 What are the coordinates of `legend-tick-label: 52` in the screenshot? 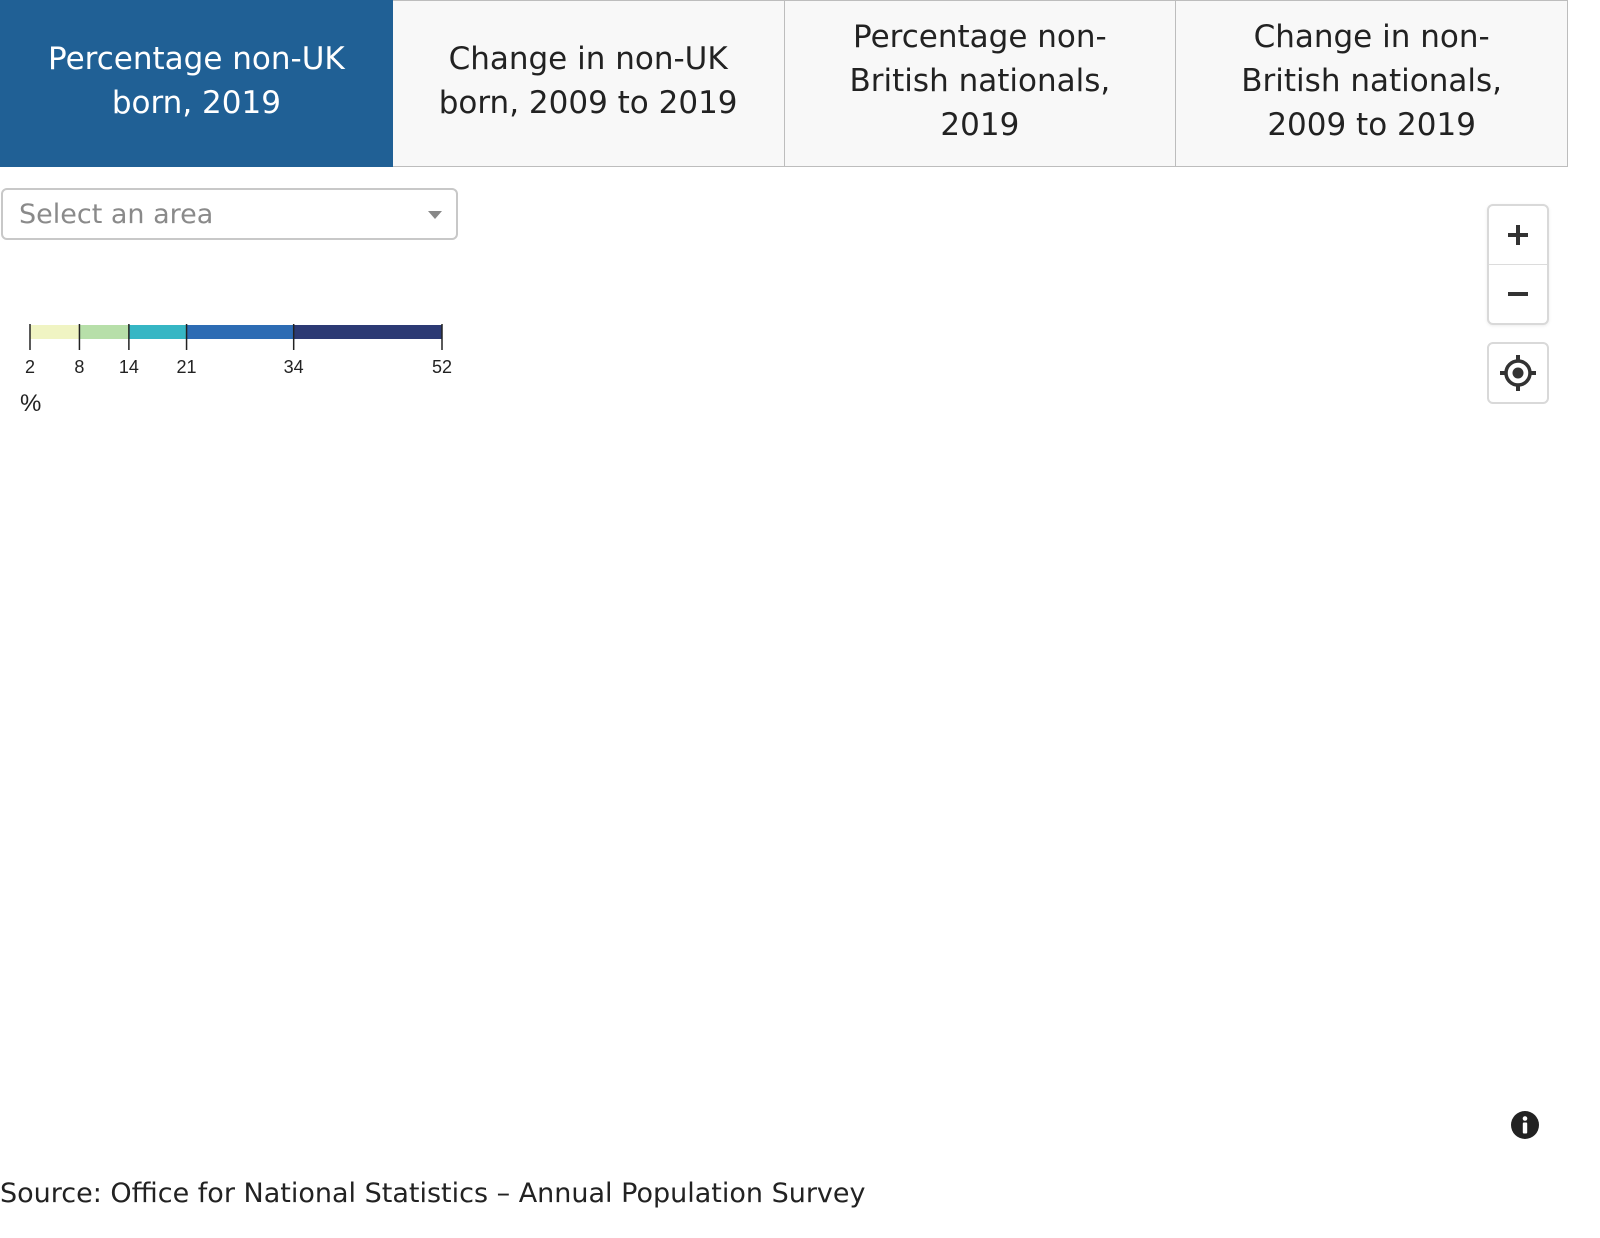 It's located at (442, 367).